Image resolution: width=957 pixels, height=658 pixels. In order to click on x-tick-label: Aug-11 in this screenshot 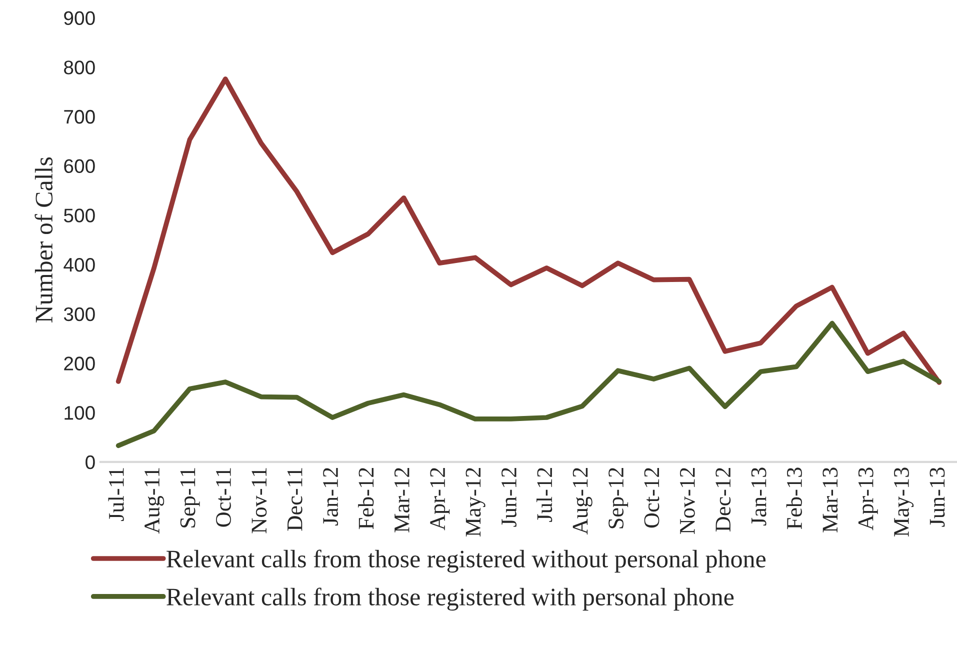, I will do `click(154, 501)`.